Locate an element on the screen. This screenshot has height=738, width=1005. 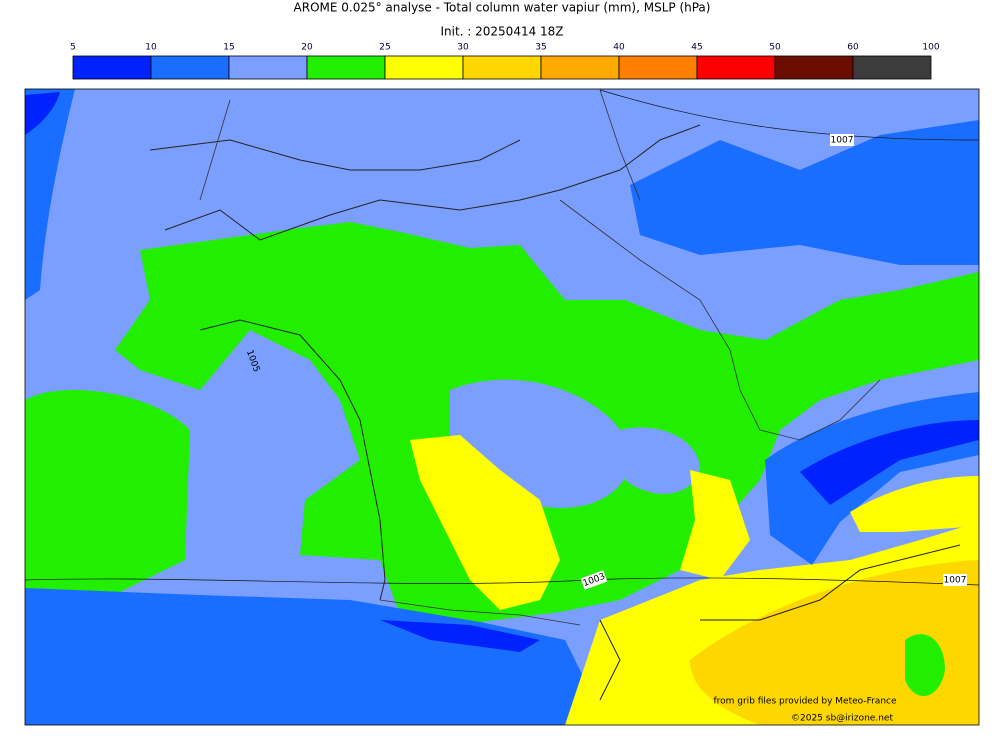
colorbar-tick-label: 60 is located at coordinates (853, 48).